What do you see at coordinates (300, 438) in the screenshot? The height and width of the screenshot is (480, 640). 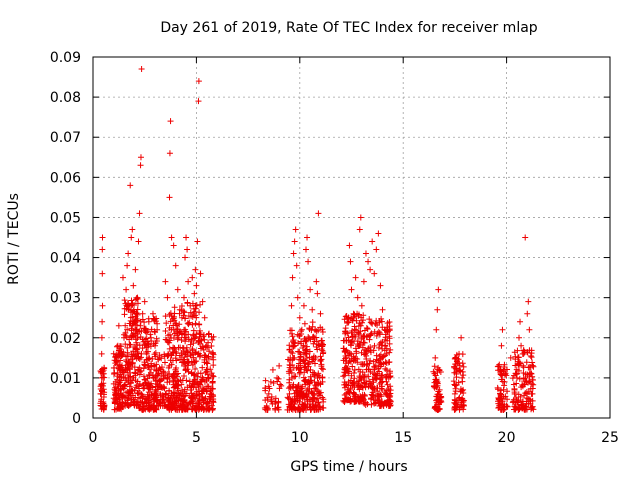 I see `x-tick-label: 10` at bounding box center [300, 438].